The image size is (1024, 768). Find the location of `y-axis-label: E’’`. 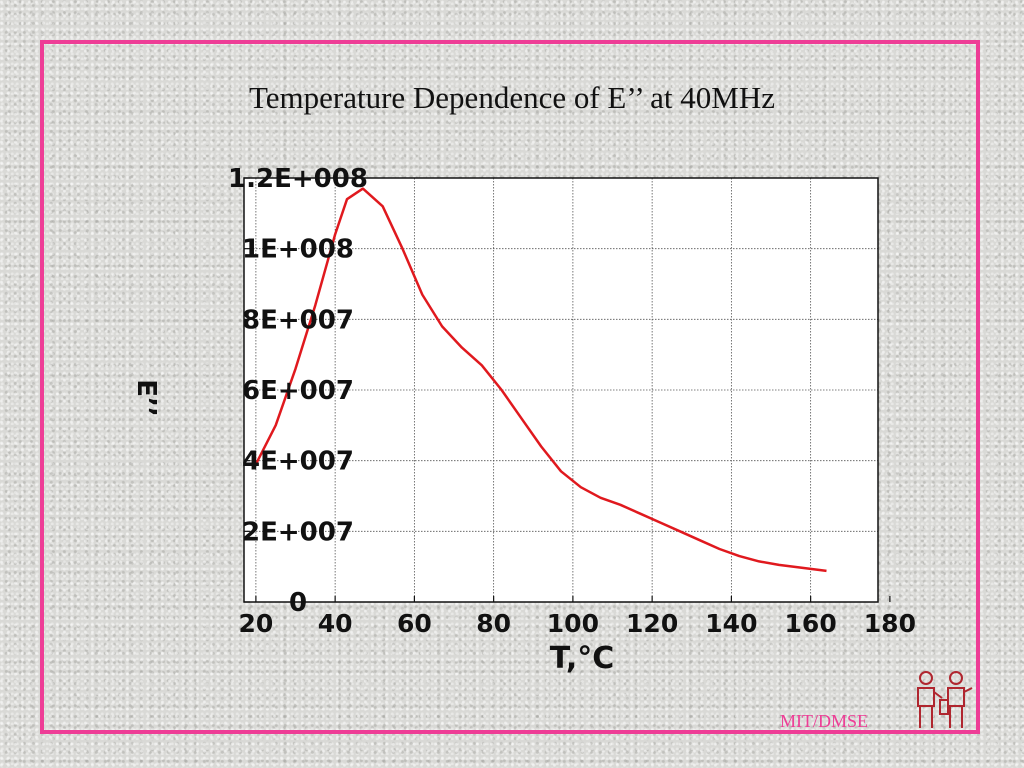

y-axis-label: E’’ is located at coordinates (146, 398).